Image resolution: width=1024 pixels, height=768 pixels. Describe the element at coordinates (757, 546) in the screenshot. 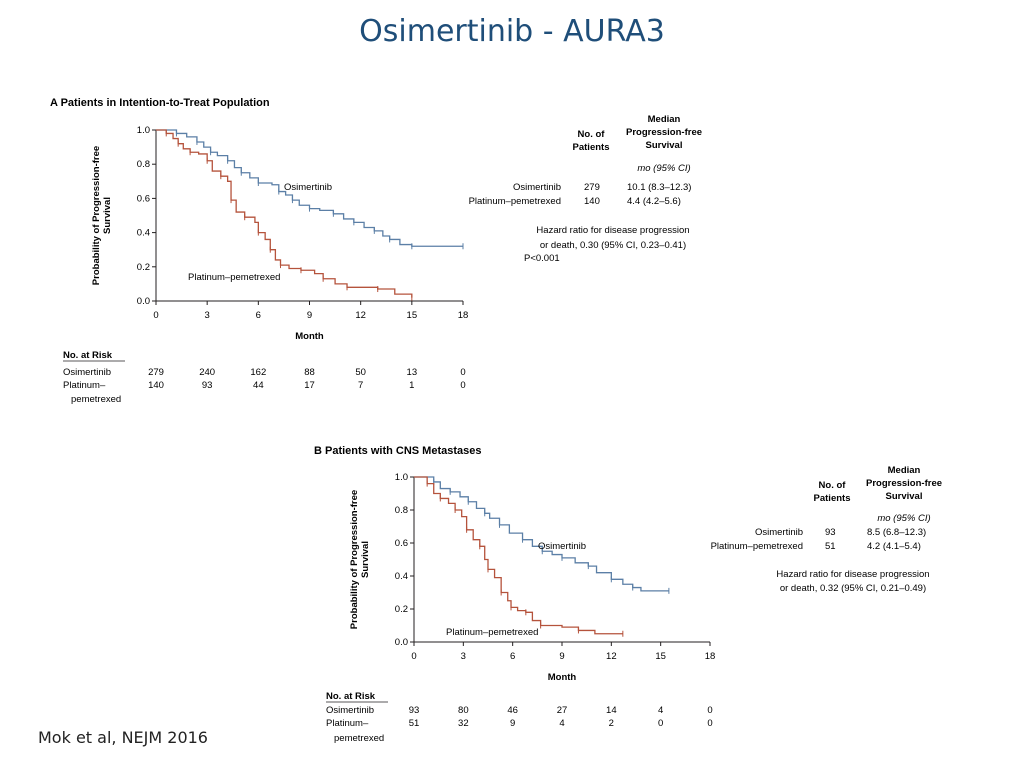

I see `panel-b-legend-arm: Platinum–pemetrexed` at that location.